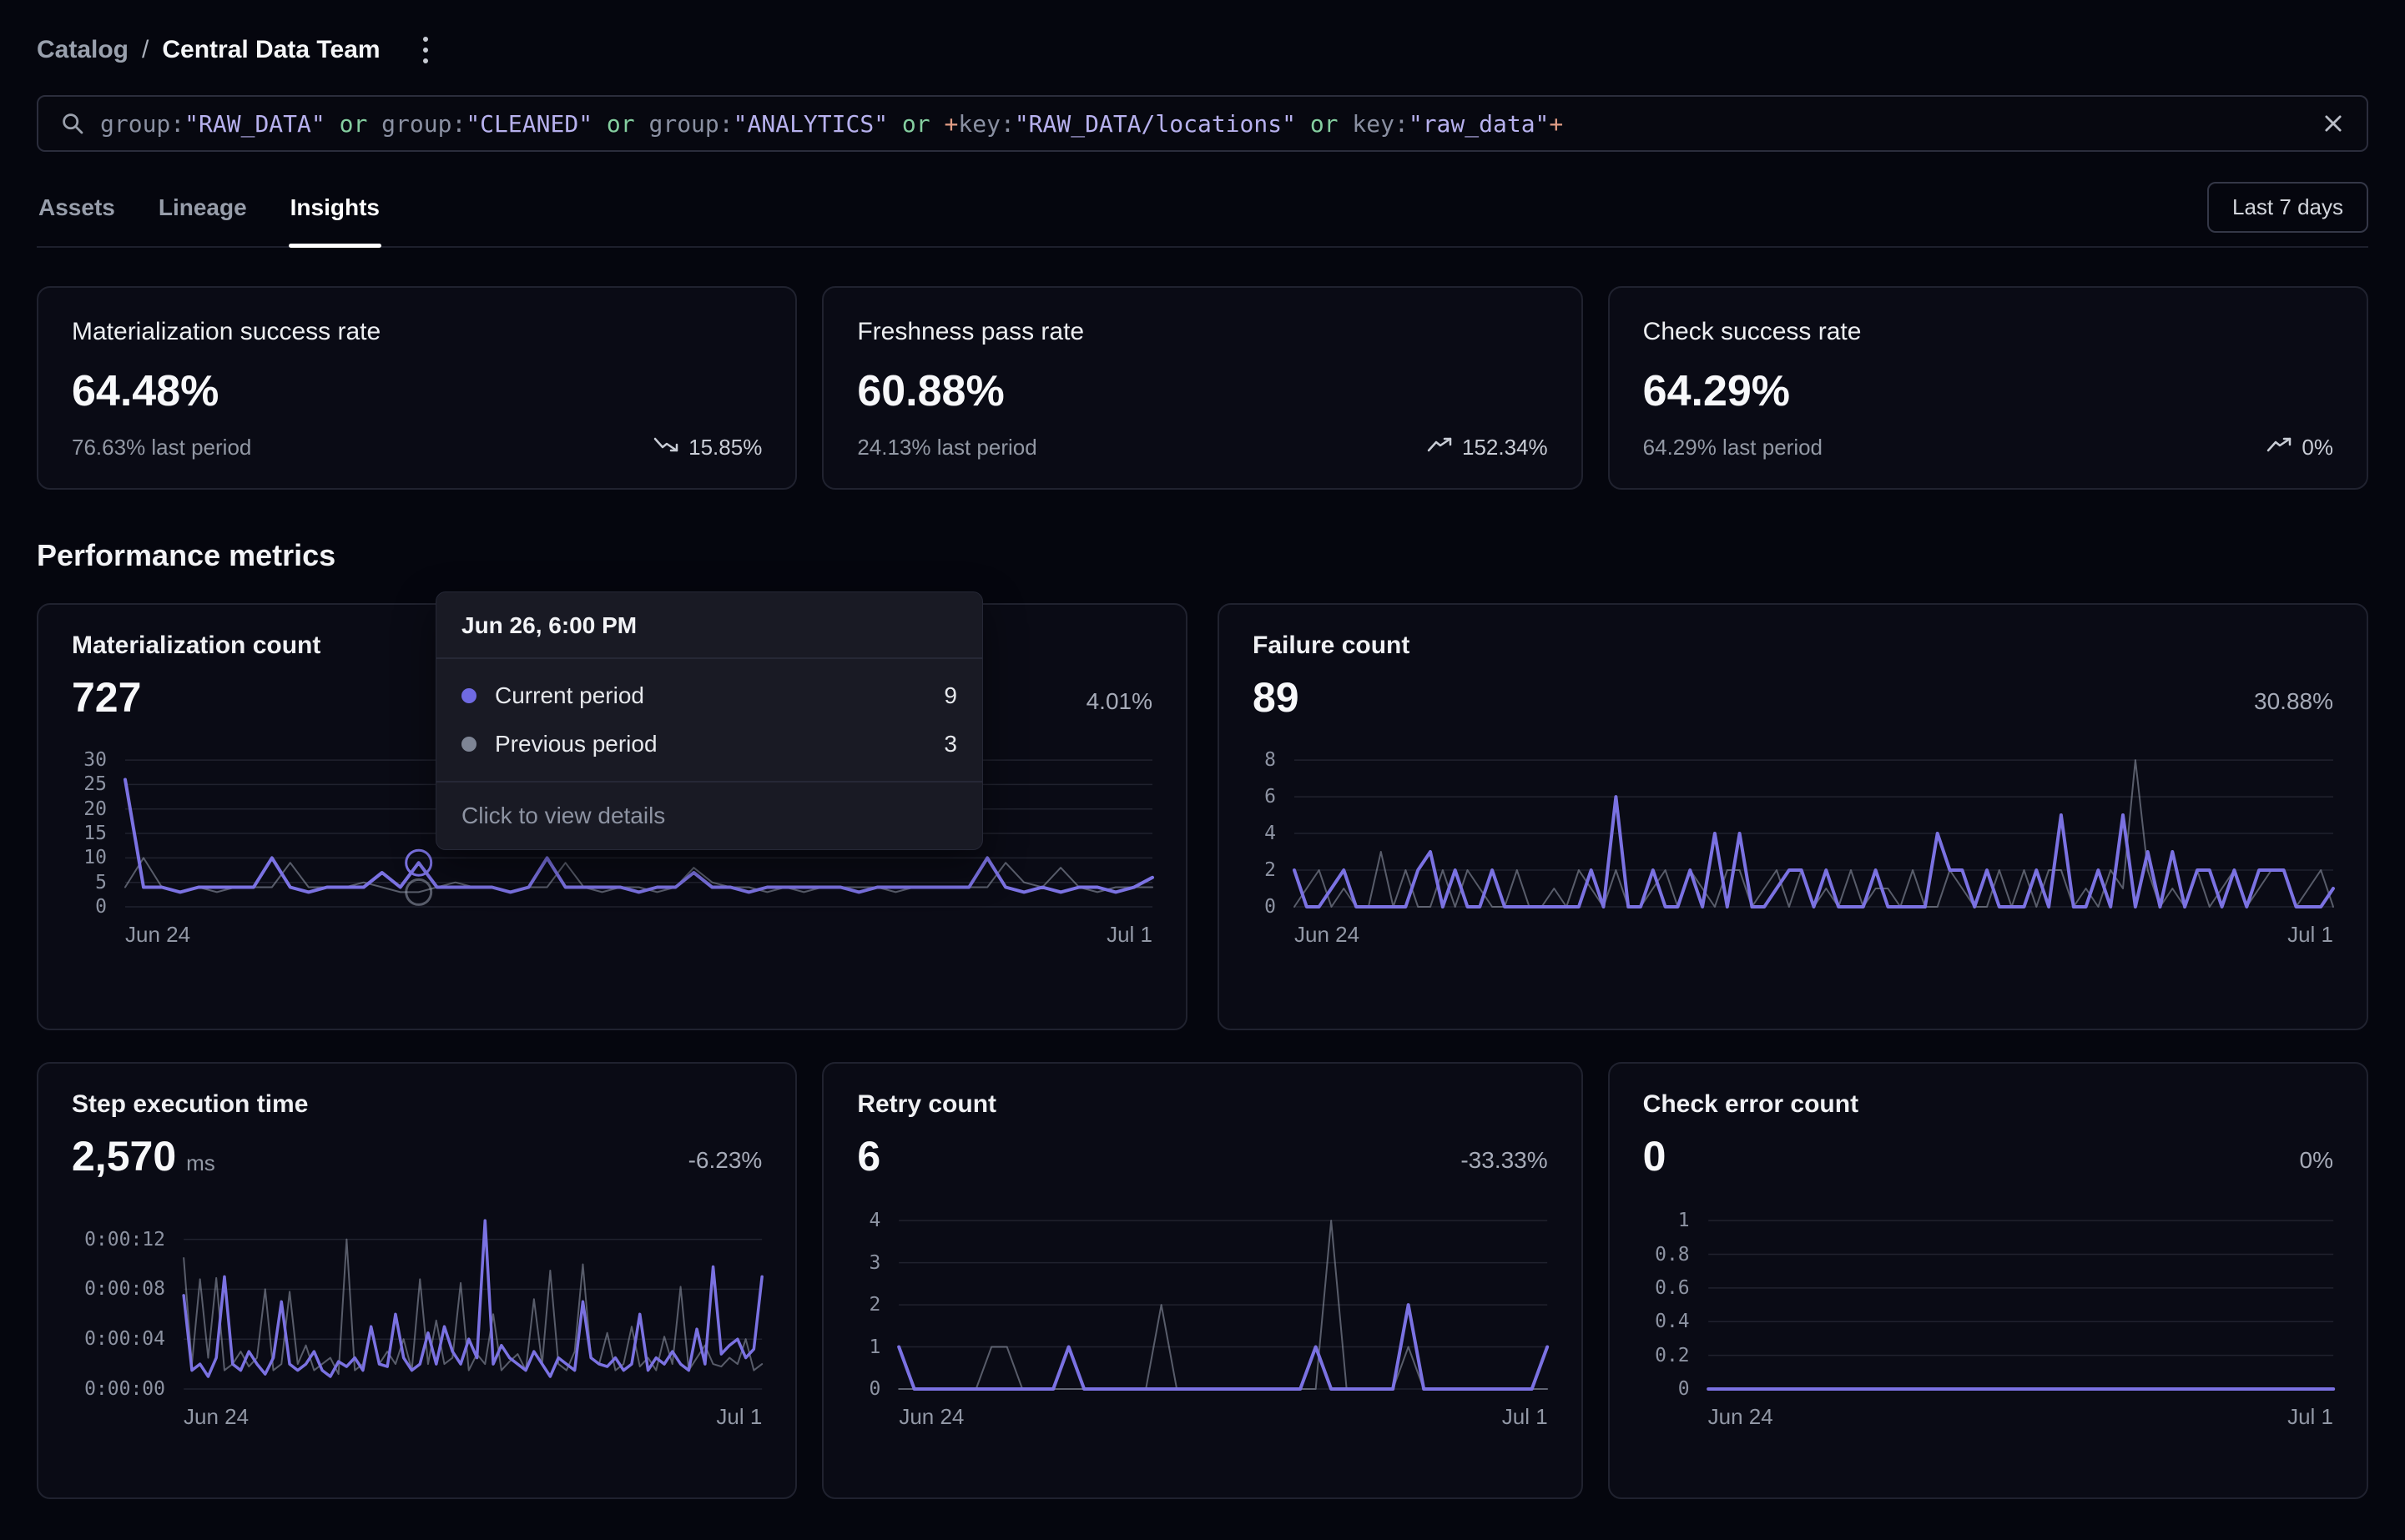 The height and width of the screenshot is (1540, 2405). I want to click on previous-period-dot, so click(468, 744).